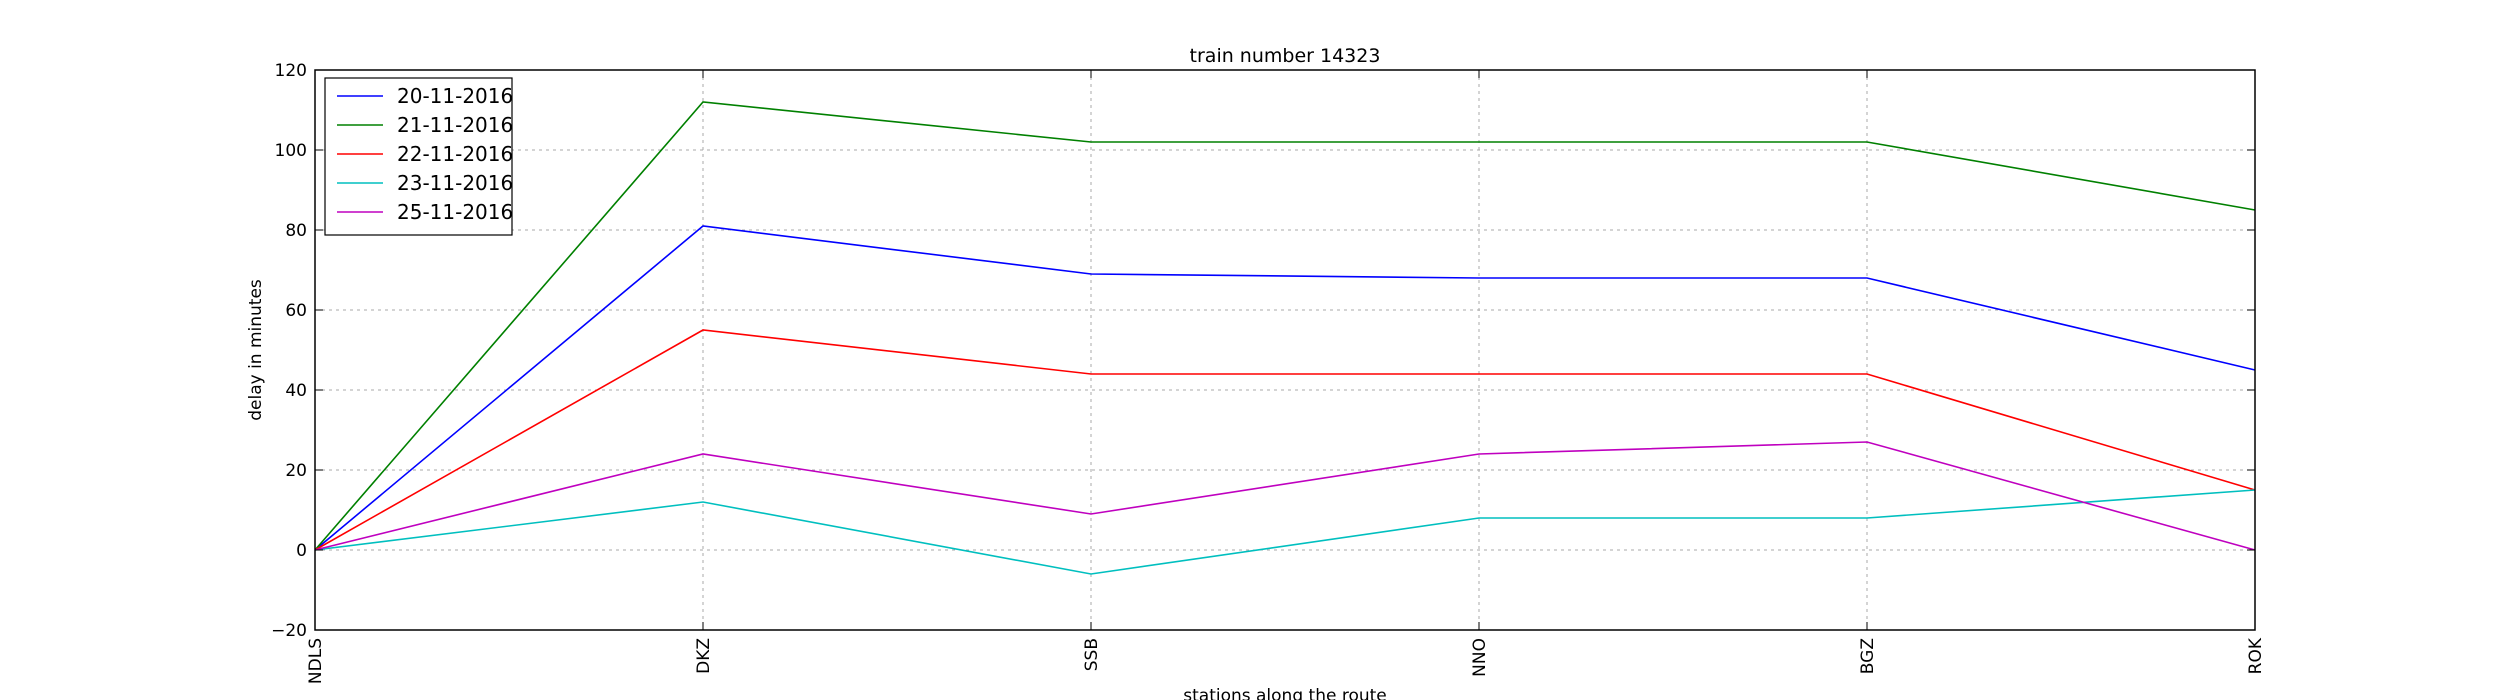  I want to click on y-tick-label: 40, so click(296, 391).